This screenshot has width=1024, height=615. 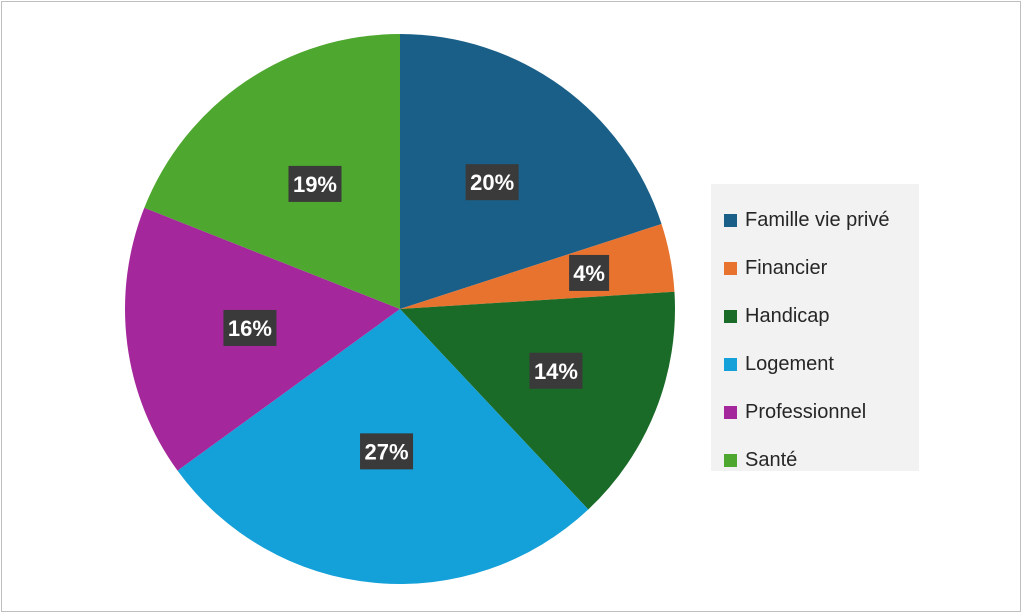 What do you see at coordinates (806, 411) in the screenshot?
I see `legend-label-professionnel: Professionnel` at bounding box center [806, 411].